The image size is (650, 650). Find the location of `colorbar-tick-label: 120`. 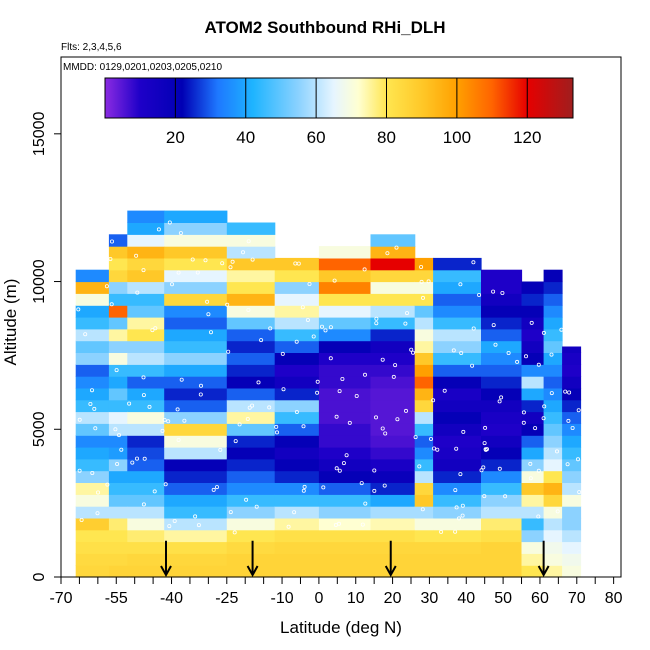

colorbar-tick-label: 120 is located at coordinates (527, 137).